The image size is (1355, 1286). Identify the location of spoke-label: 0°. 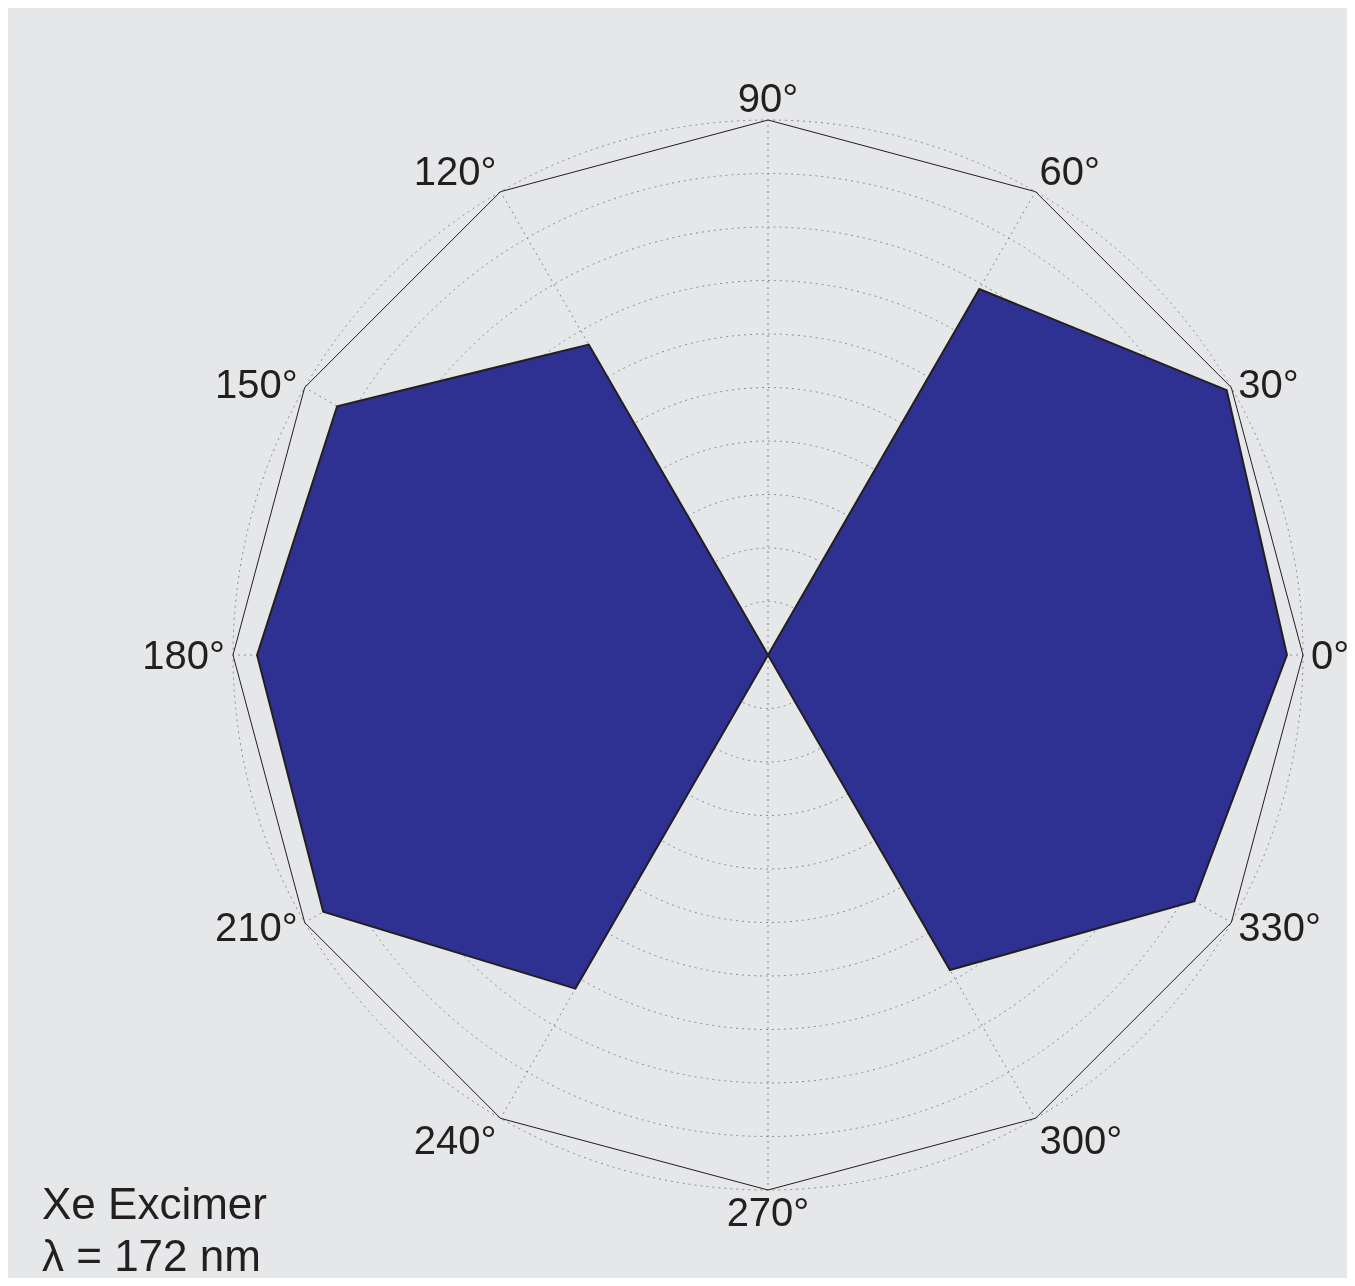
(1330, 655).